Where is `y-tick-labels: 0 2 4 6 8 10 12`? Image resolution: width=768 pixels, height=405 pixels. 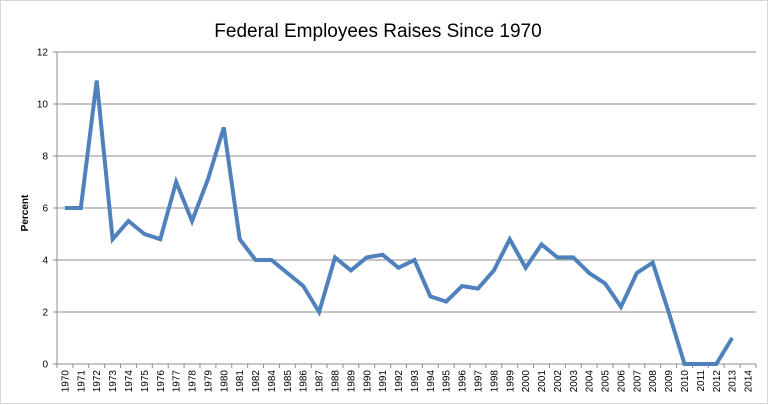
y-tick-labels: 0 2 4 6 8 10 12 is located at coordinates (43, 209).